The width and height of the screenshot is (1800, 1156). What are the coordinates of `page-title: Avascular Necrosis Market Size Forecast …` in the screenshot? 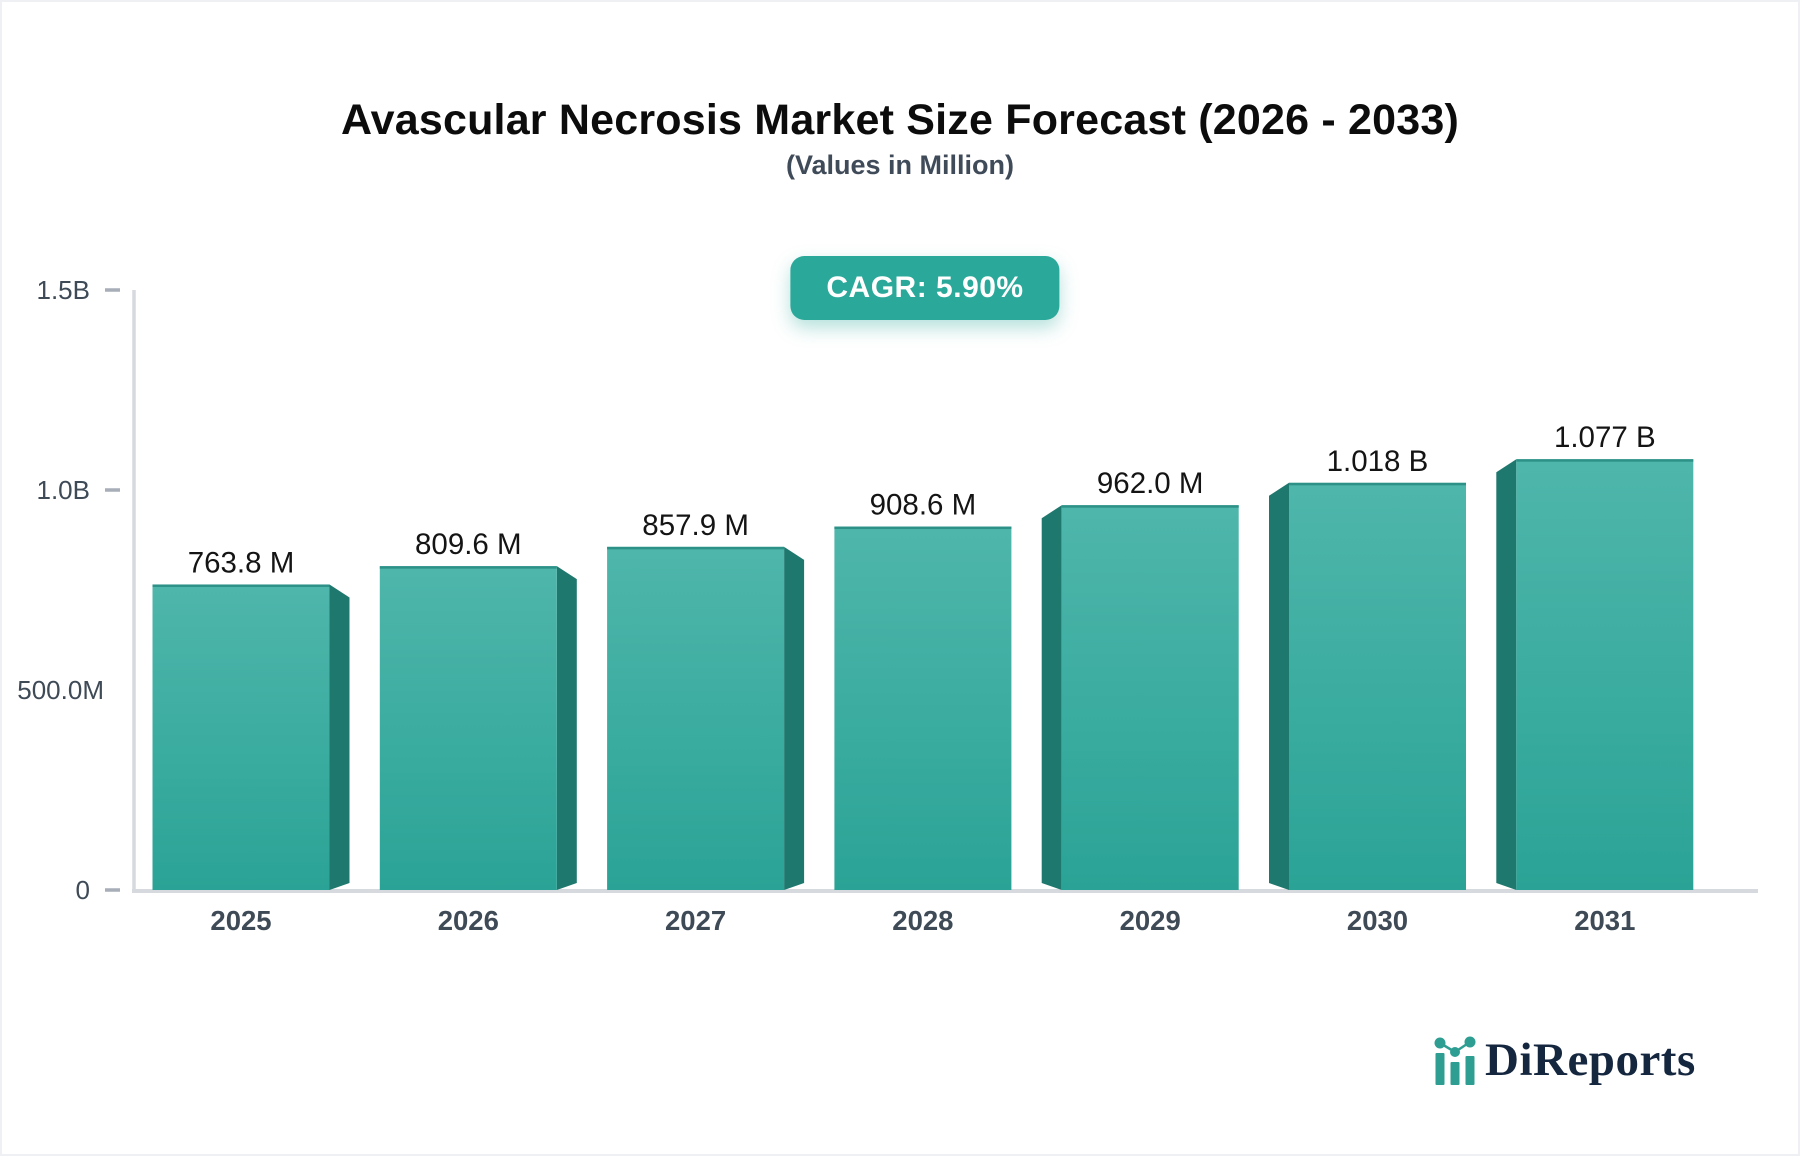 It's located at (900, 120).